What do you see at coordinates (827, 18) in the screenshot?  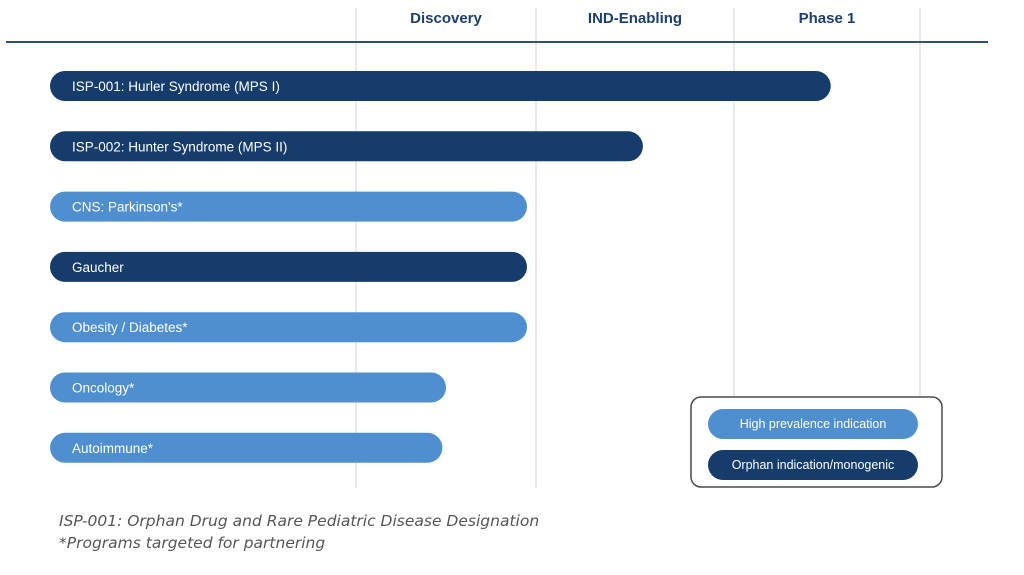 I see `stage-label-phase-1: Phase 1` at bounding box center [827, 18].